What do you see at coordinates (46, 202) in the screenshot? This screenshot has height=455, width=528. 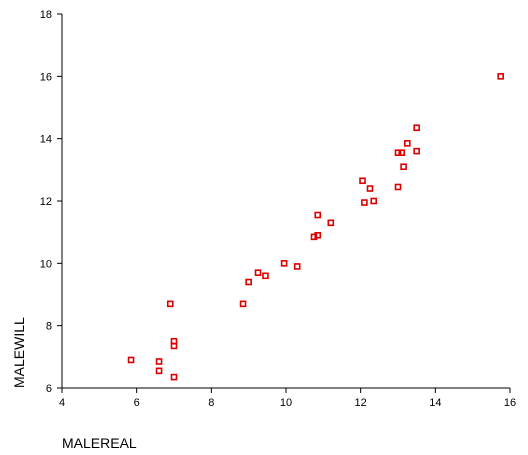 I see `y-tick-label: 12` at bounding box center [46, 202].